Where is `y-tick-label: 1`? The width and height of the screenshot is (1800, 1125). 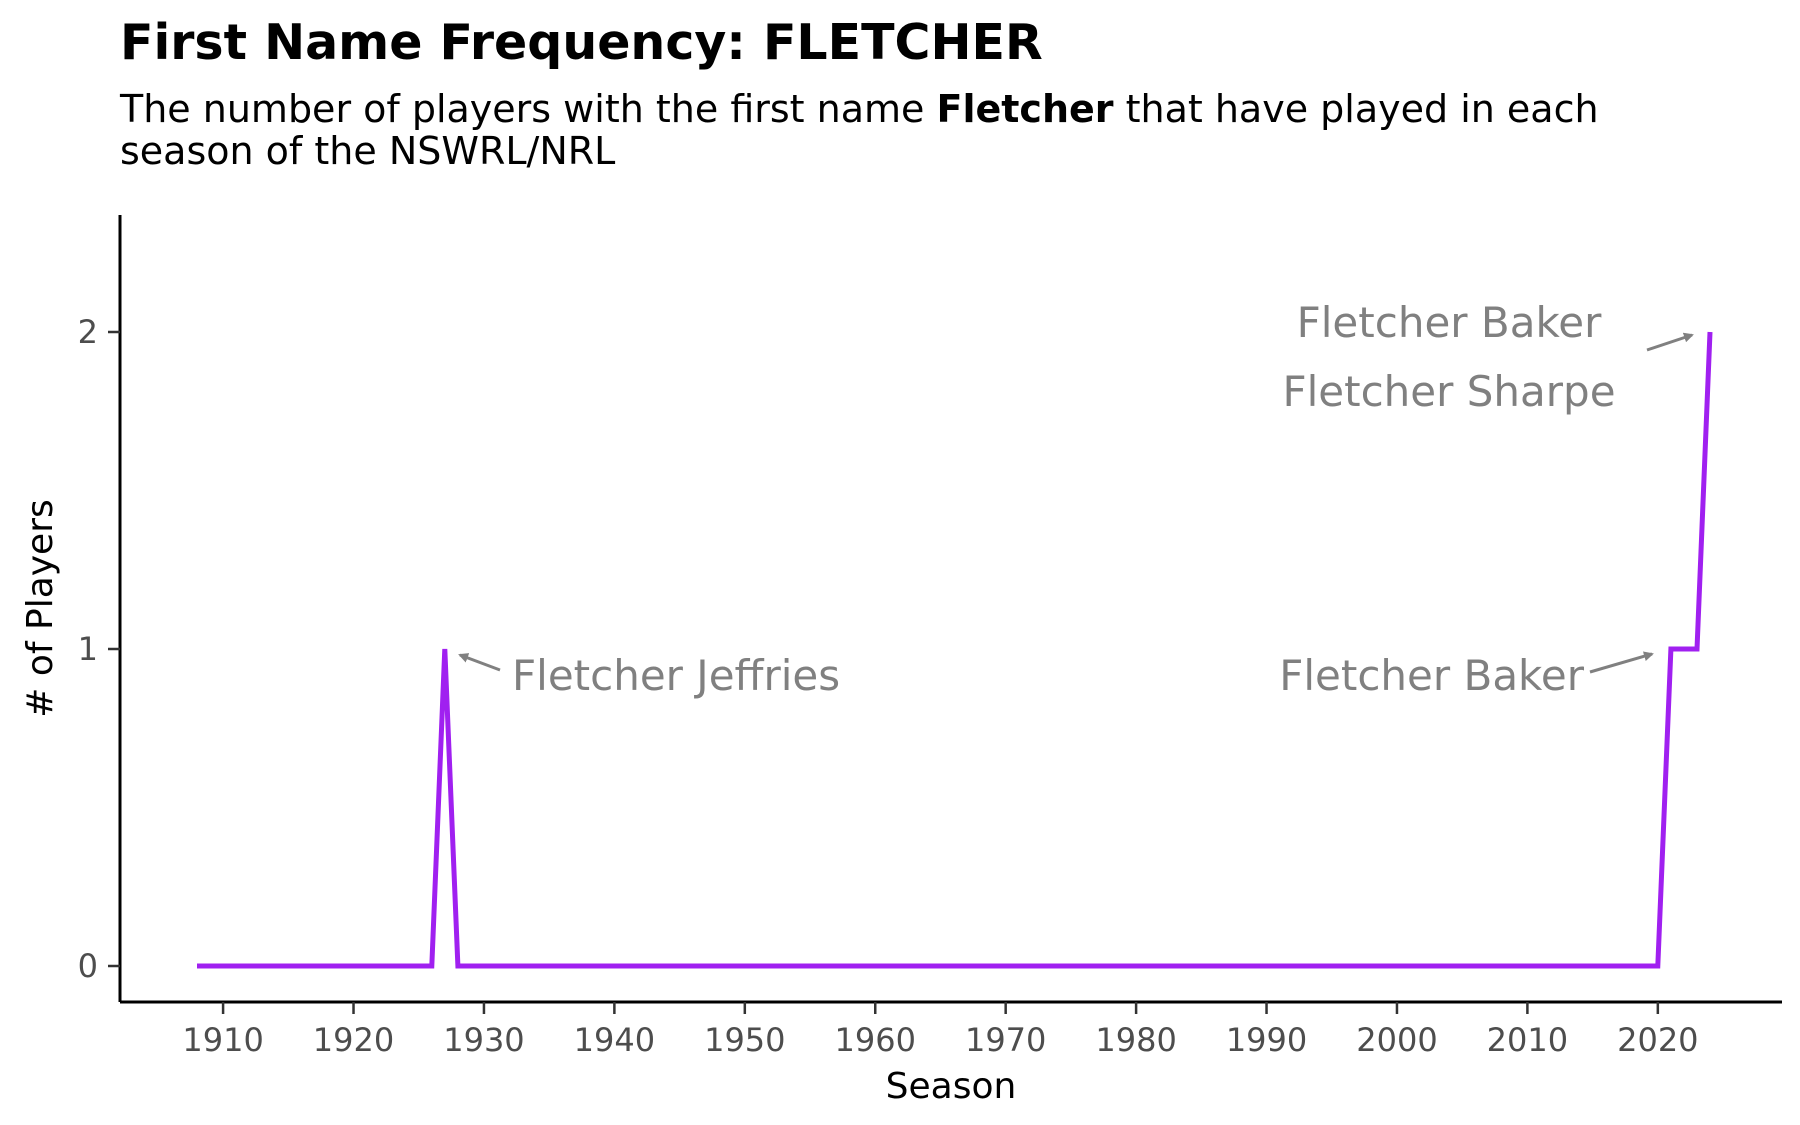 y-tick-label: 1 is located at coordinates (88, 649).